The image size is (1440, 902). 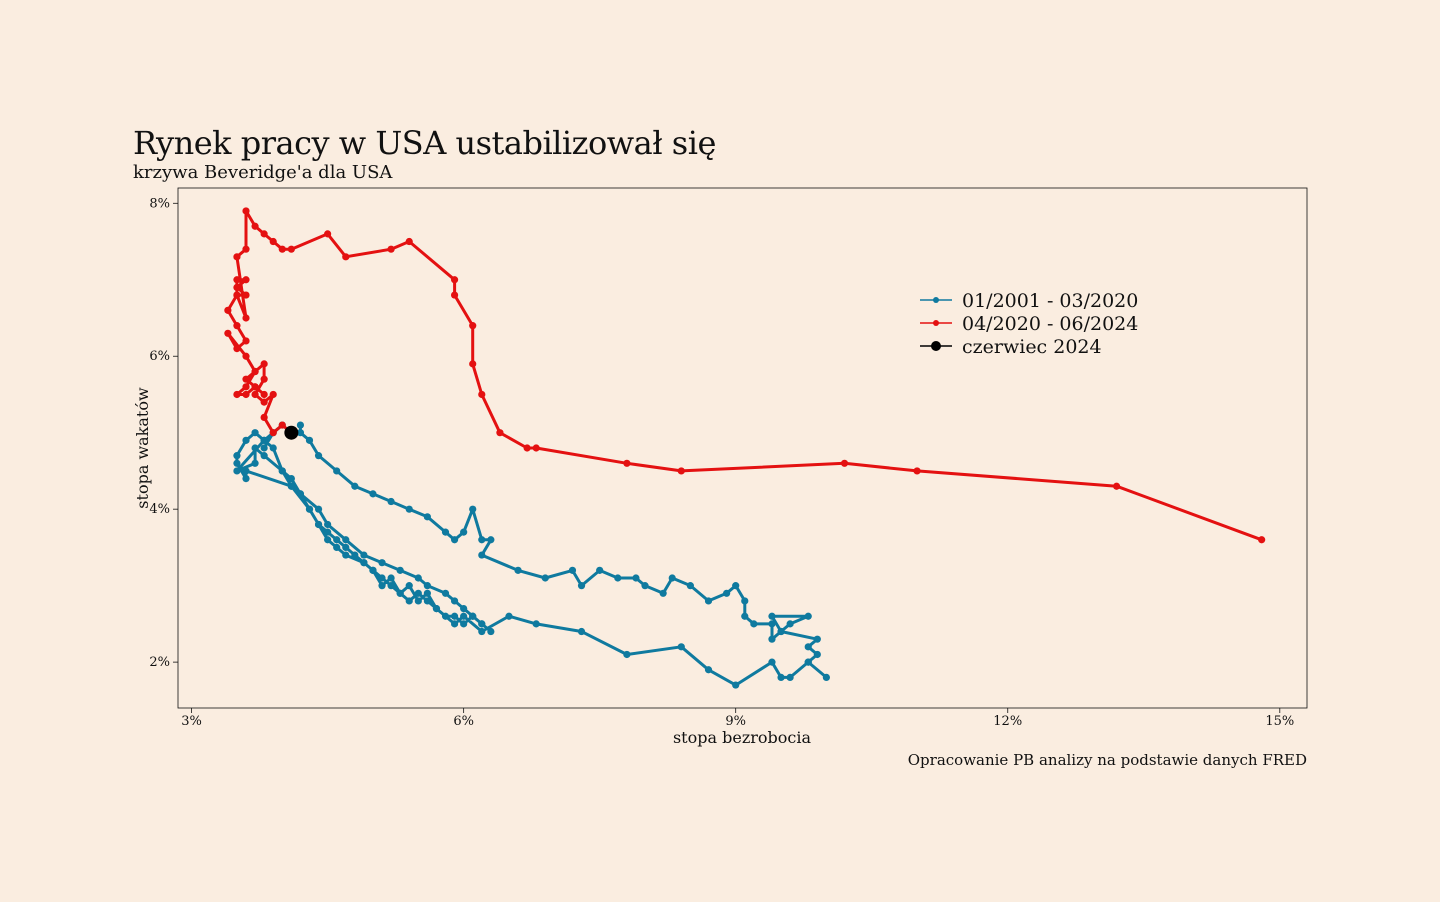 What do you see at coordinates (936, 346) in the screenshot?
I see `legend-marker` at bounding box center [936, 346].